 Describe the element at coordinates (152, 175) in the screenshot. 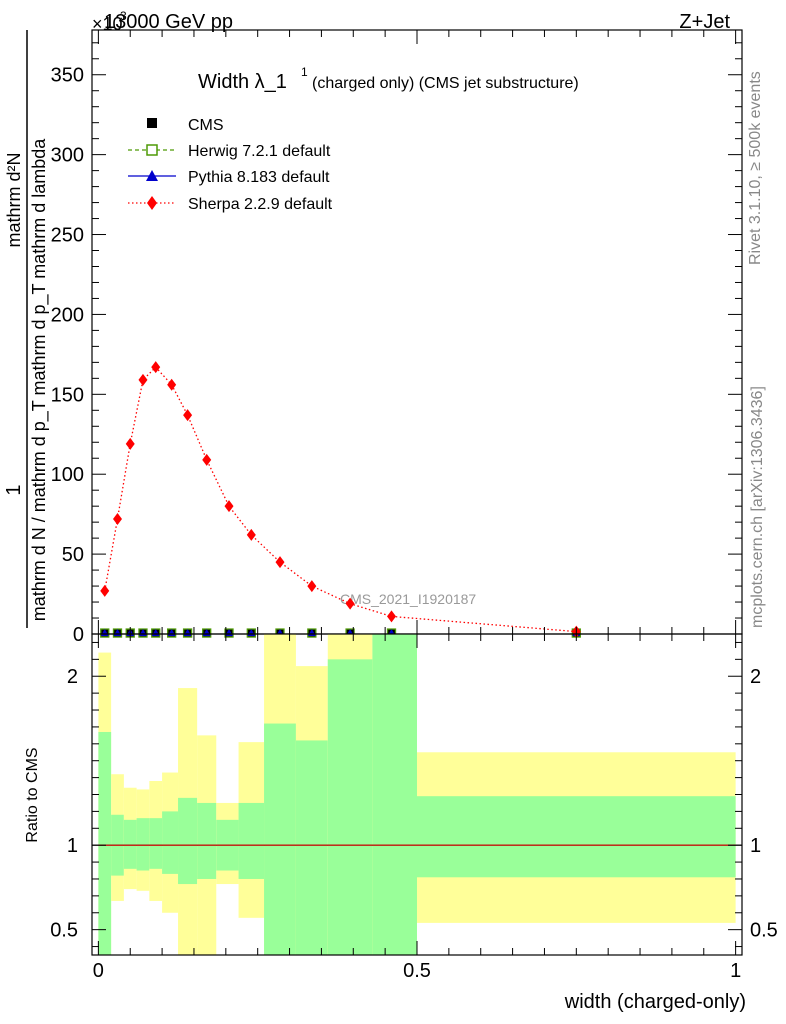

I see `legend-pythia-marker` at that location.